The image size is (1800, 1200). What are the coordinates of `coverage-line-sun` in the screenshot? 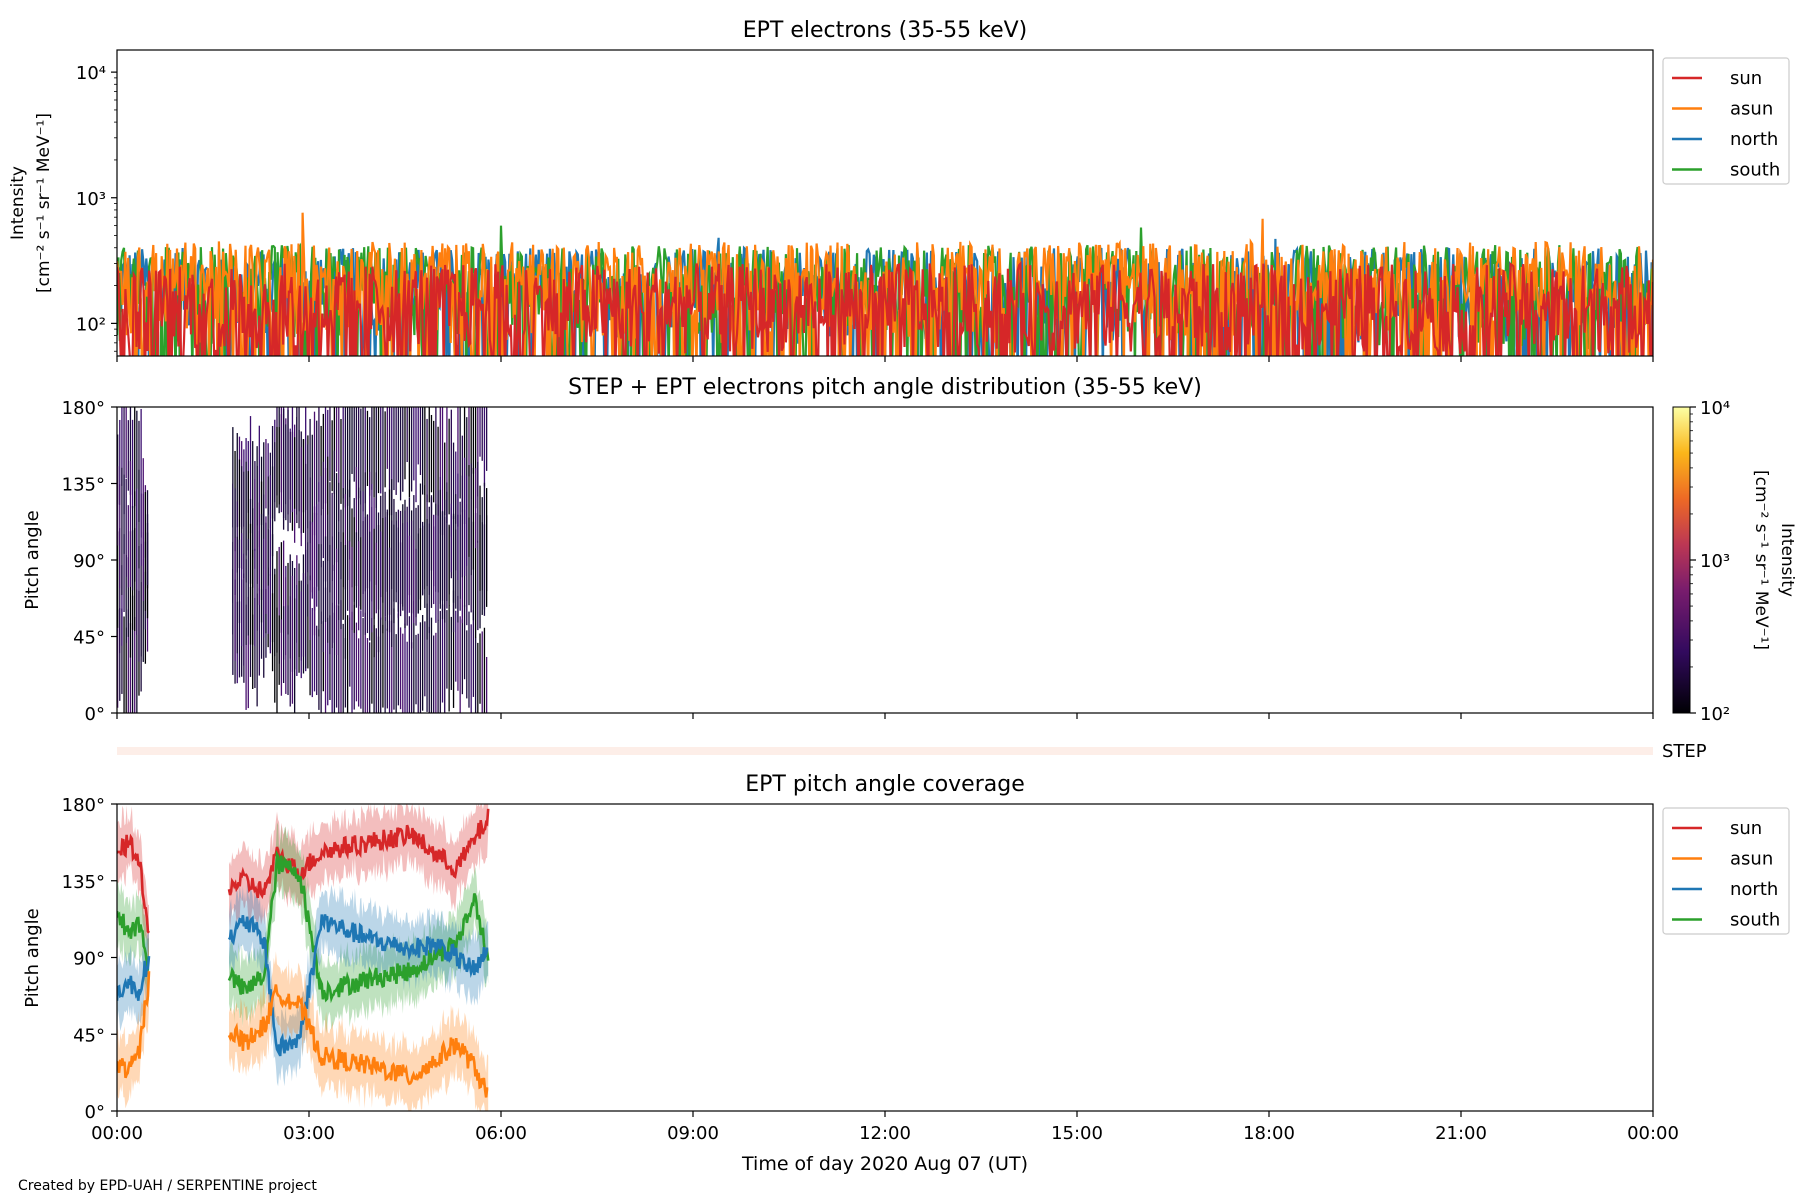 It's located at (134, 883).